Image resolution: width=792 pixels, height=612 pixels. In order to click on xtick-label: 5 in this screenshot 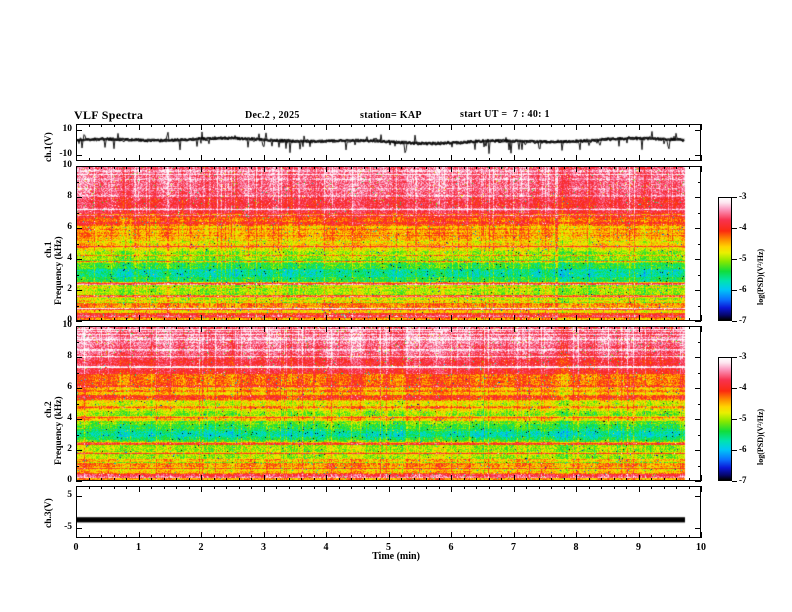, I will do `click(388, 547)`.